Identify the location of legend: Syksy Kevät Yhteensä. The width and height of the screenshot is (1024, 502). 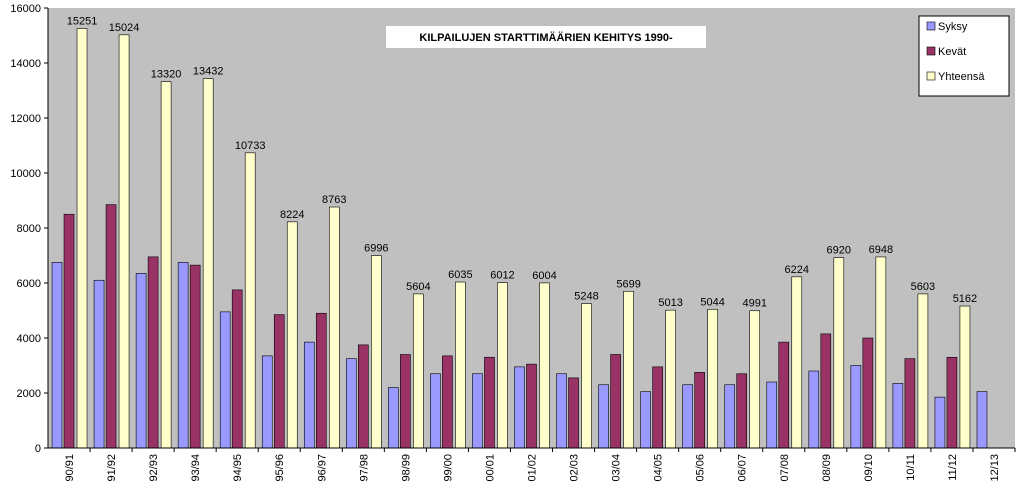
(964, 56).